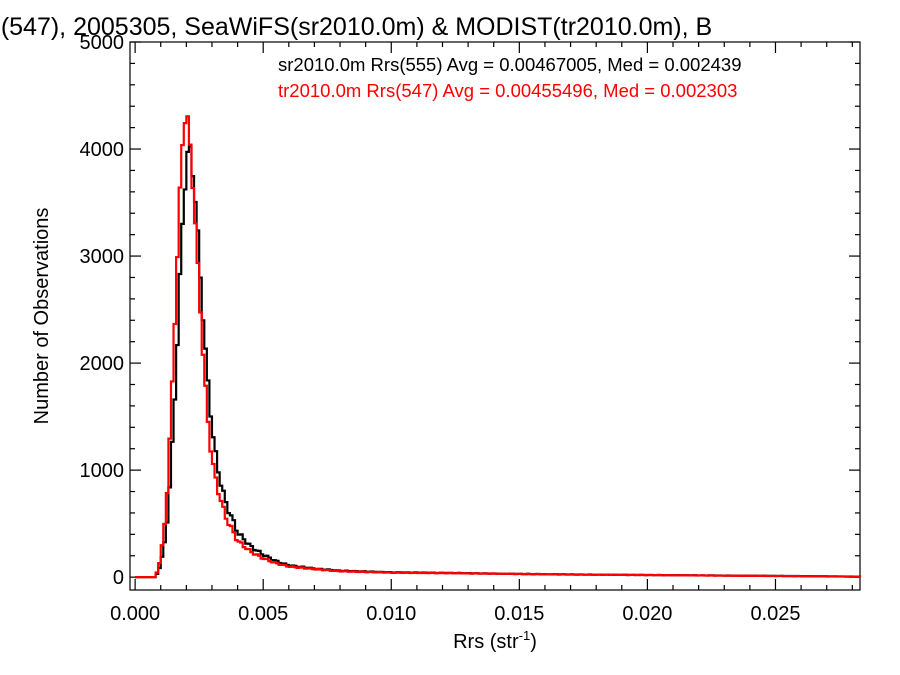 Image resolution: width=900 pixels, height=675 pixels. I want to click on y-tick-label: 1000, so click(102, 471).